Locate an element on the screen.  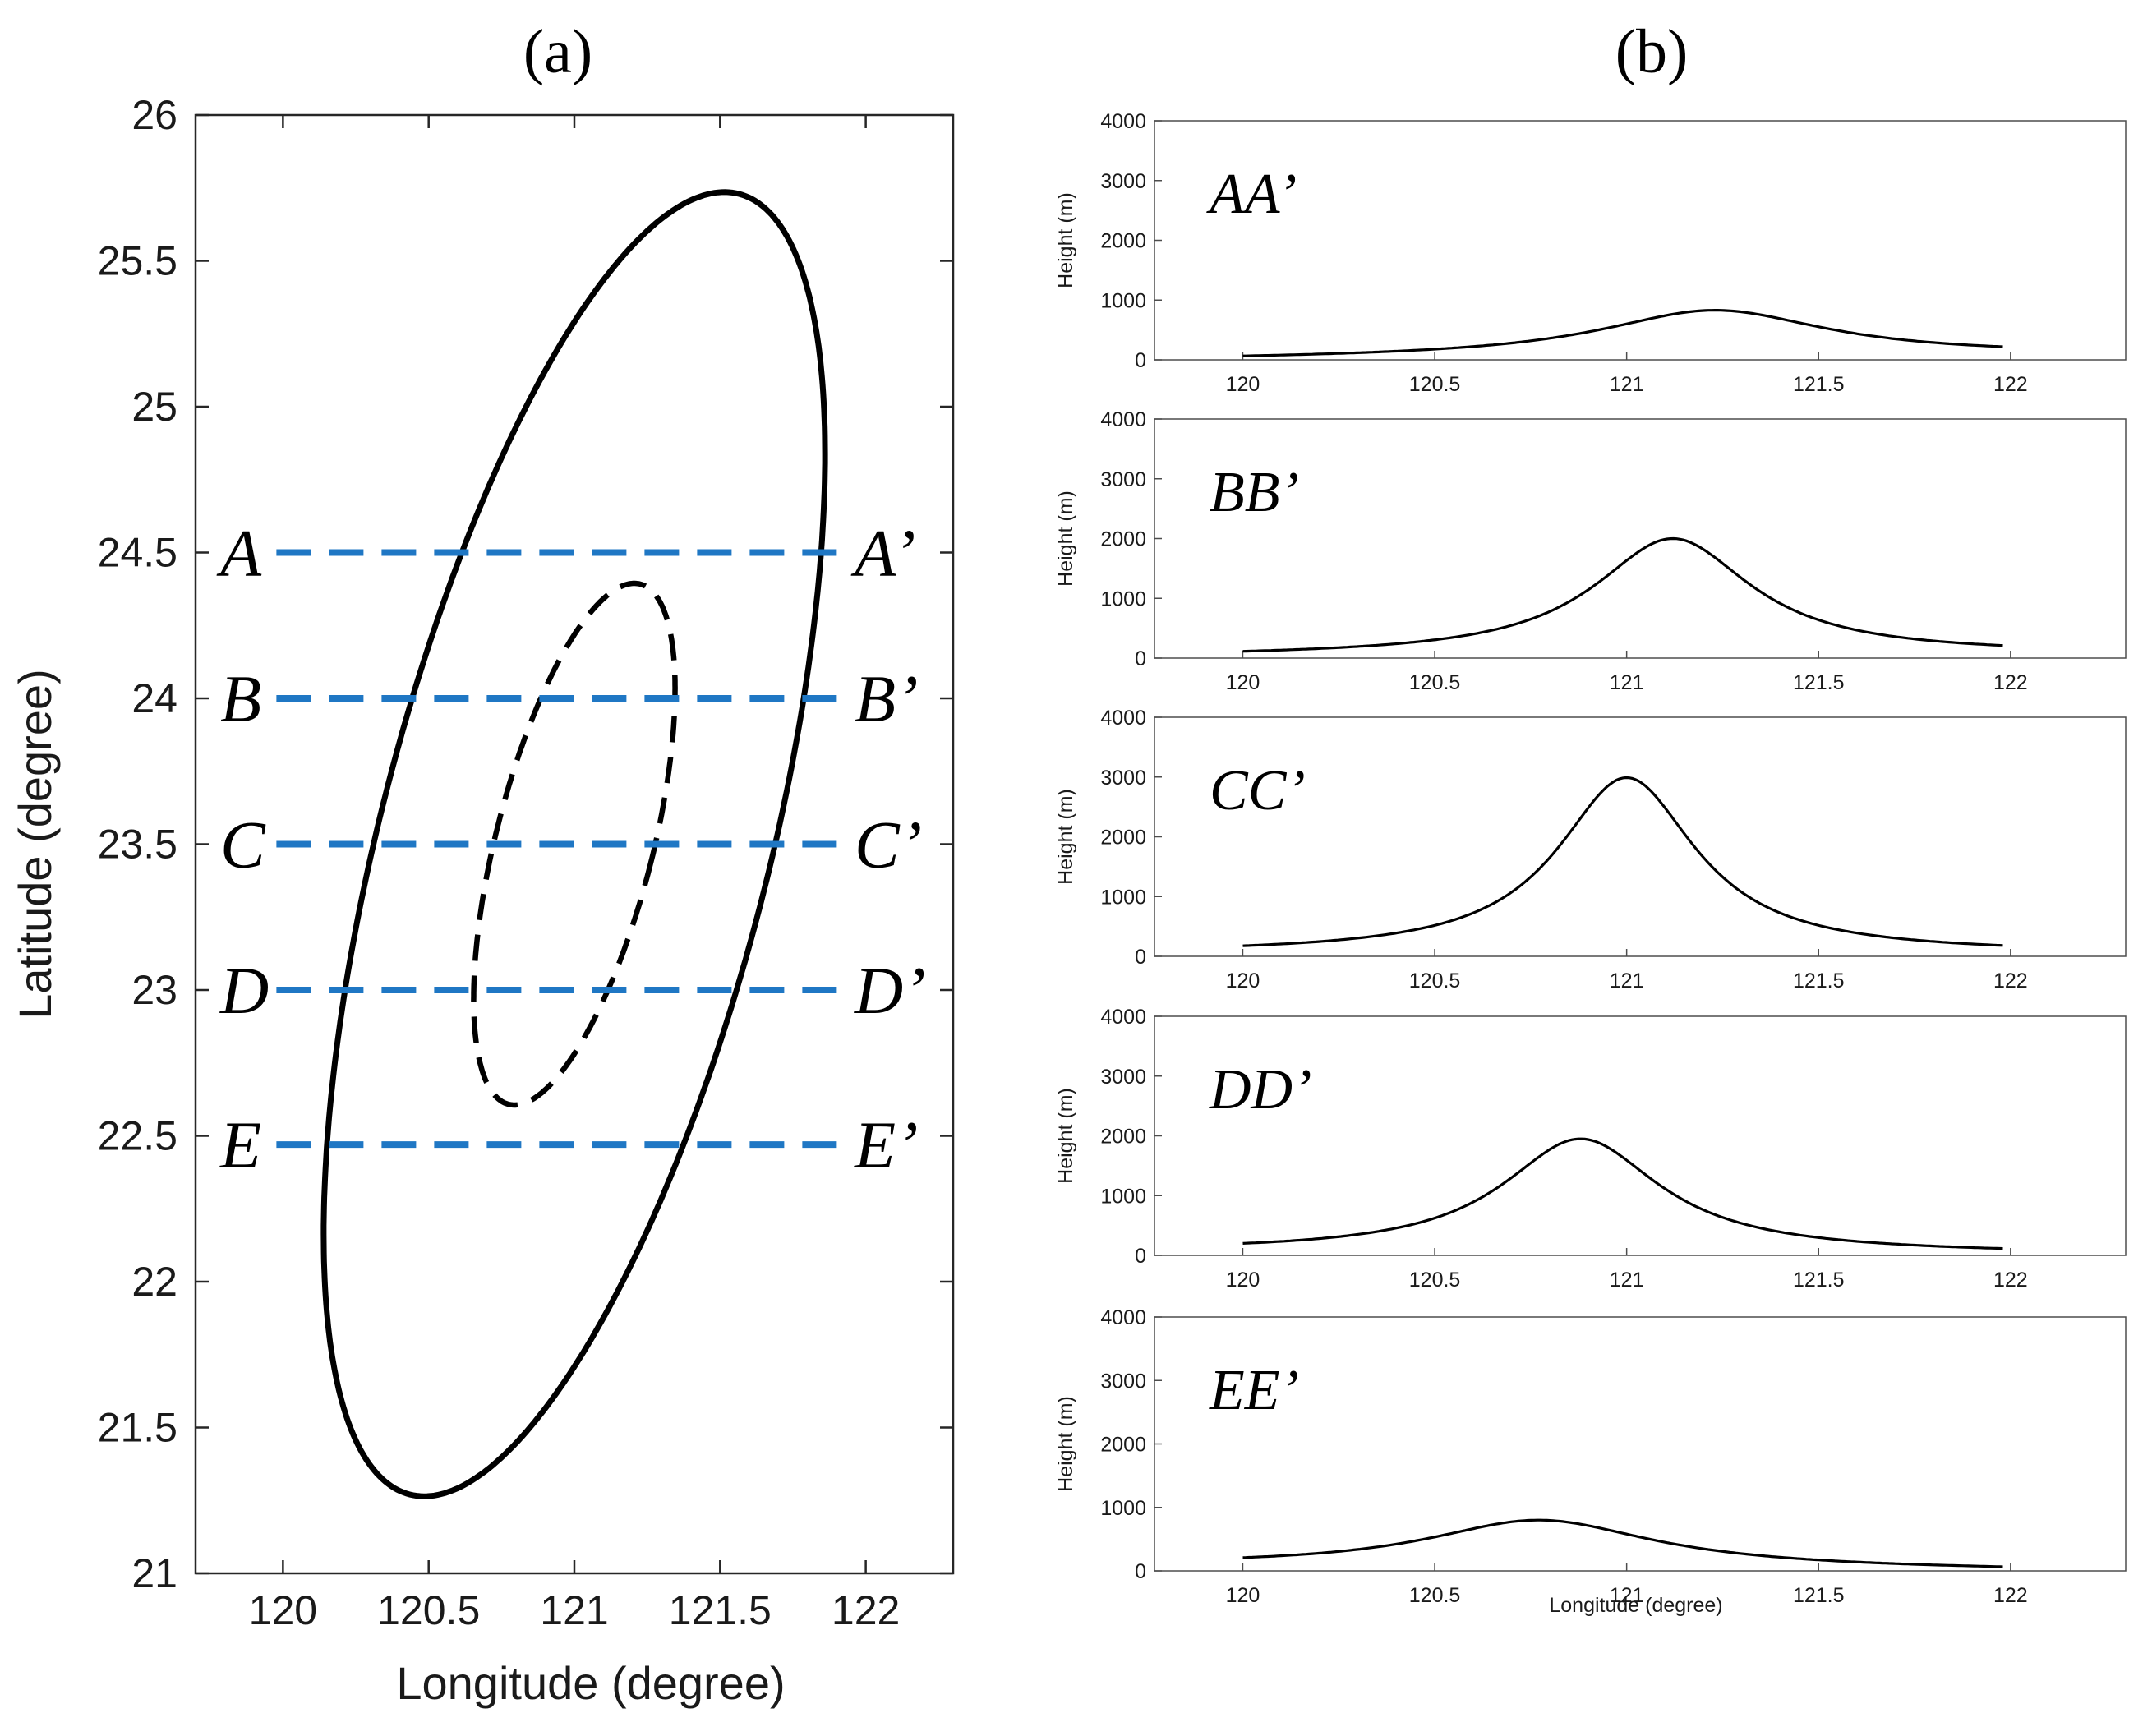
section-end-label: E’ is located at coordinates (886, 1144).